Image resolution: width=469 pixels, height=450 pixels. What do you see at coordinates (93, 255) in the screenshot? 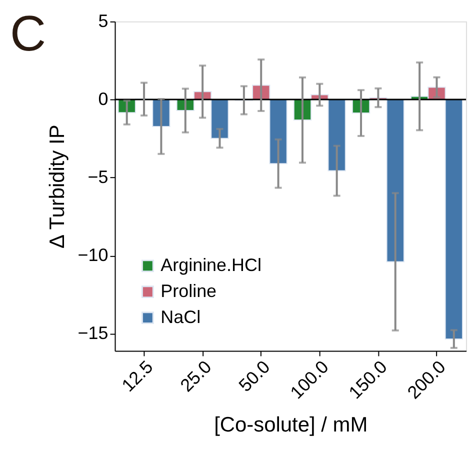
I see `y-tick-label: −10` at bounding box center [93, 255].